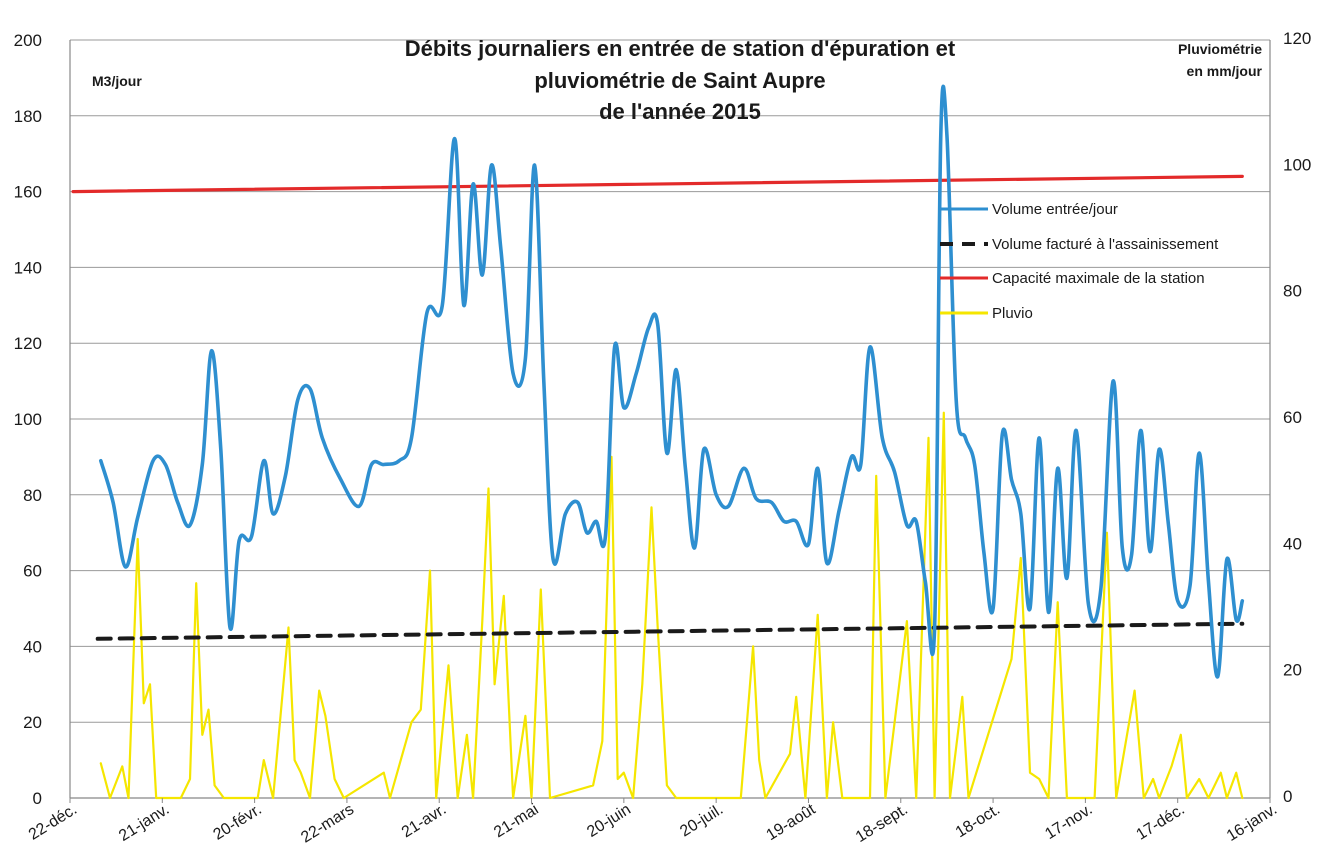 The image size is (1329, 859). Describe the element at coordinates (1161, 822) in the screenshot. I see `x-axis-tick-label-12: 17-déc.` at that location.